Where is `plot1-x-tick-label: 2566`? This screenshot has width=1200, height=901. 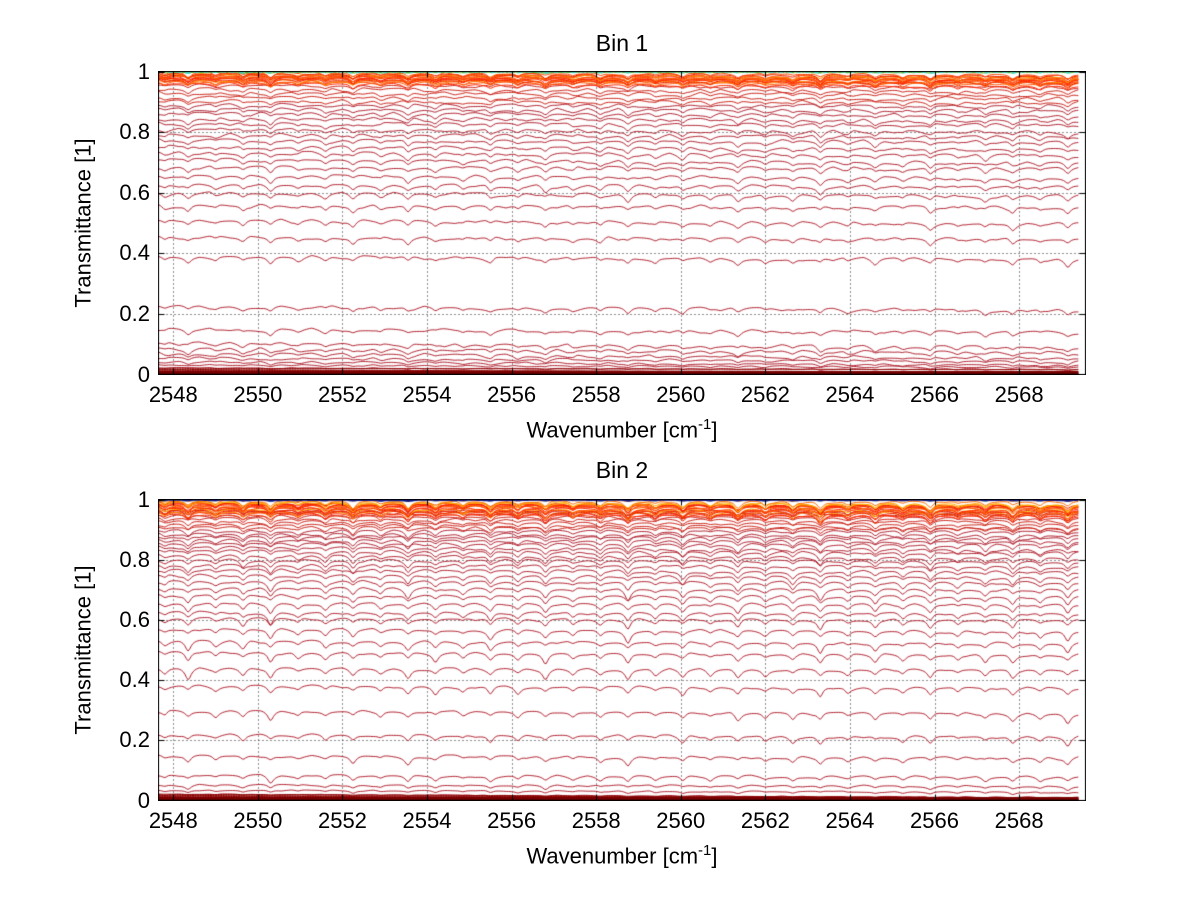 plot1-x-tick-label: 2566 is located at coordinates (934, 394).